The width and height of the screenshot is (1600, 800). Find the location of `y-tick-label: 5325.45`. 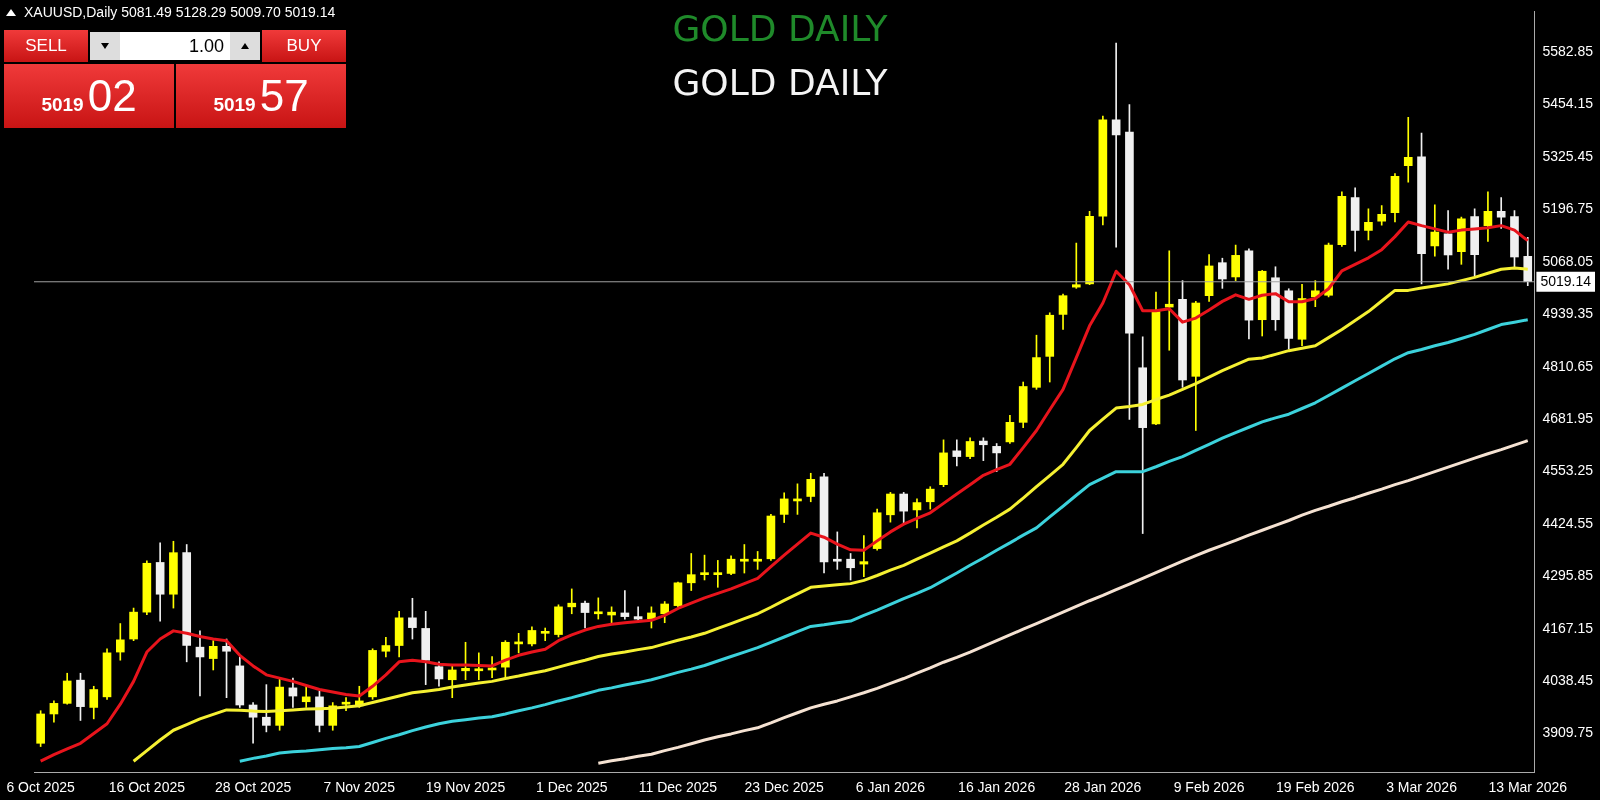

y-tick-label: 5325.45 is located at coordinates (1568, 155).